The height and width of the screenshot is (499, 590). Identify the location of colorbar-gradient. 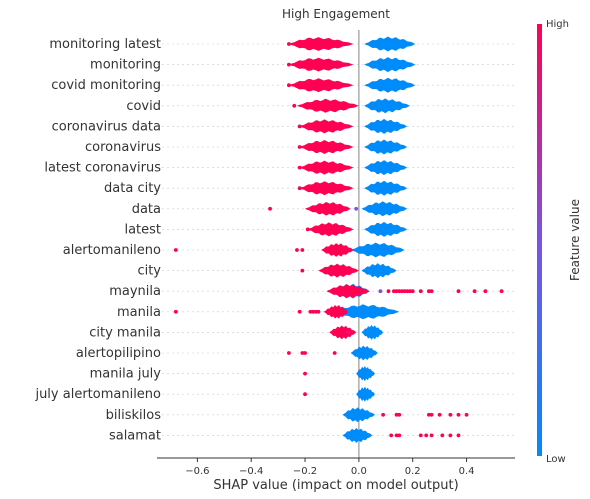
(539, 240).